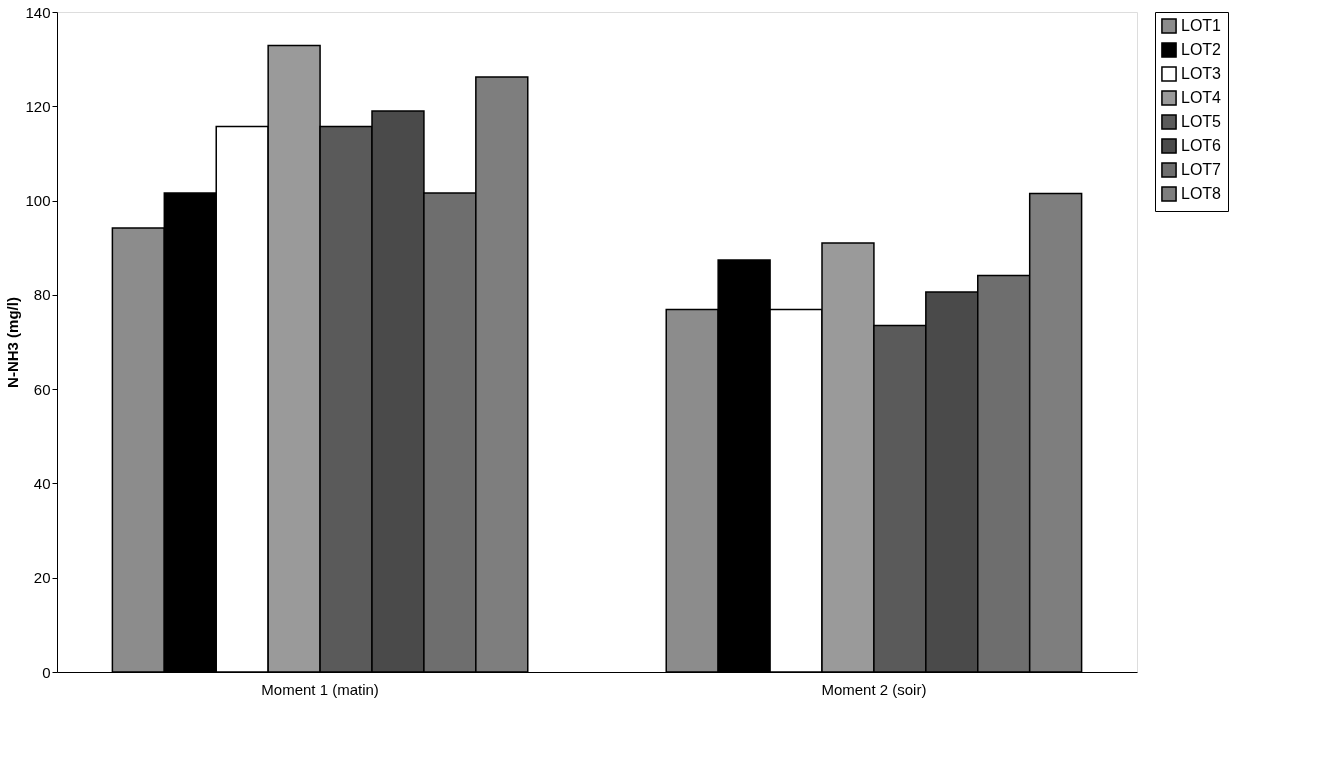  I want to click on y-tick-label: 100, so click(38, 201).